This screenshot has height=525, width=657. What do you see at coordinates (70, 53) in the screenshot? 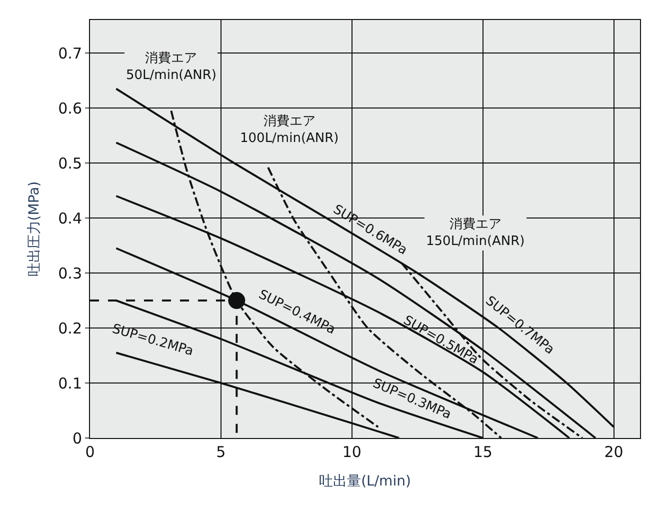
I see `y-tick-label: 0.7` at bounding box center [70, 53].